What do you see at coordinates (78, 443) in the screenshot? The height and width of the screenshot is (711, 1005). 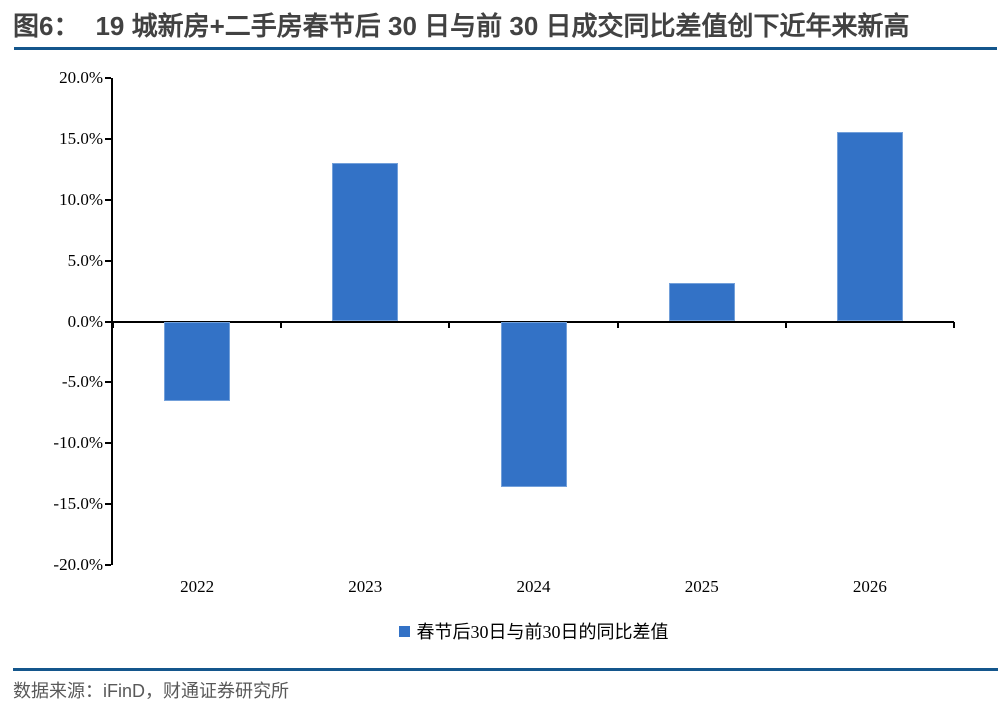 I see `y-tick-label: -10.0%` at bounding box center [78, 443].